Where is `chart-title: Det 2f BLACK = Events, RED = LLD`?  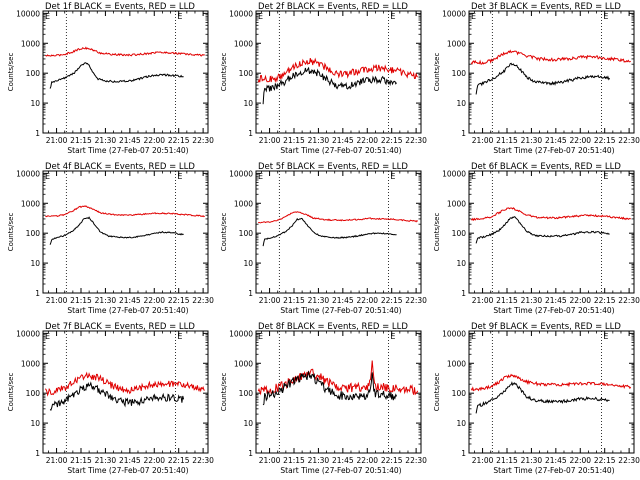 chart-title: Det 2f BLACK = Events, RED = LLD is located at coordinates (333, 7).